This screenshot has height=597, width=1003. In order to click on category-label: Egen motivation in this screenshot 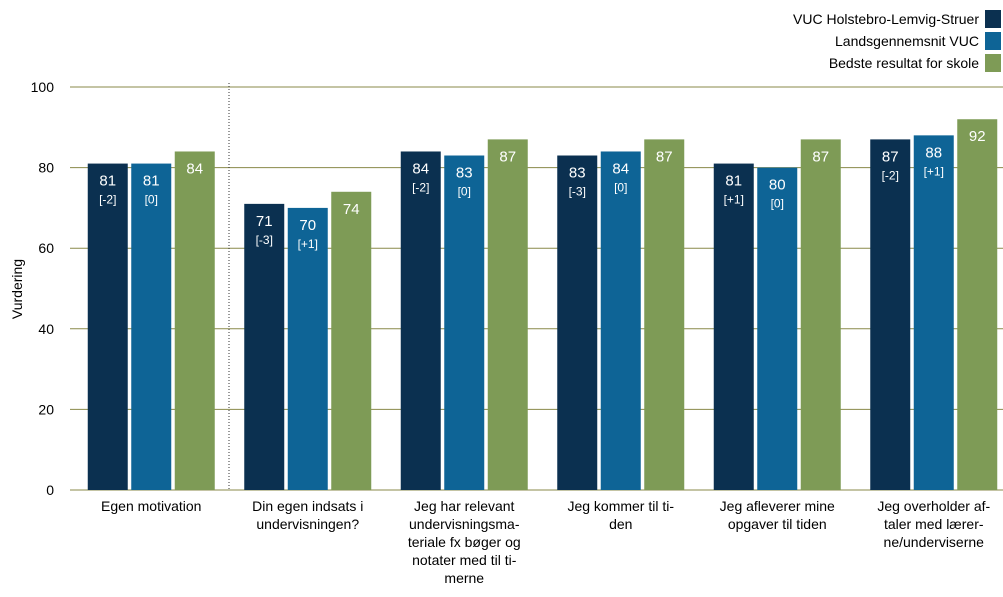, I will do `click(151, 506)`.